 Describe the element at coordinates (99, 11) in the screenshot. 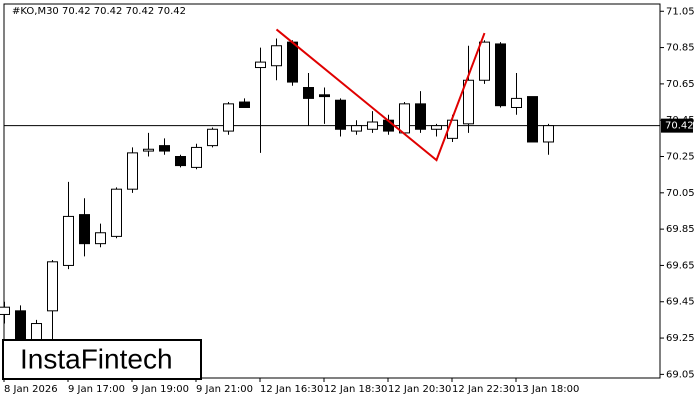

I see `chart-title: #KO,M30 70.42 70.42 70.42 70.42` at that location.